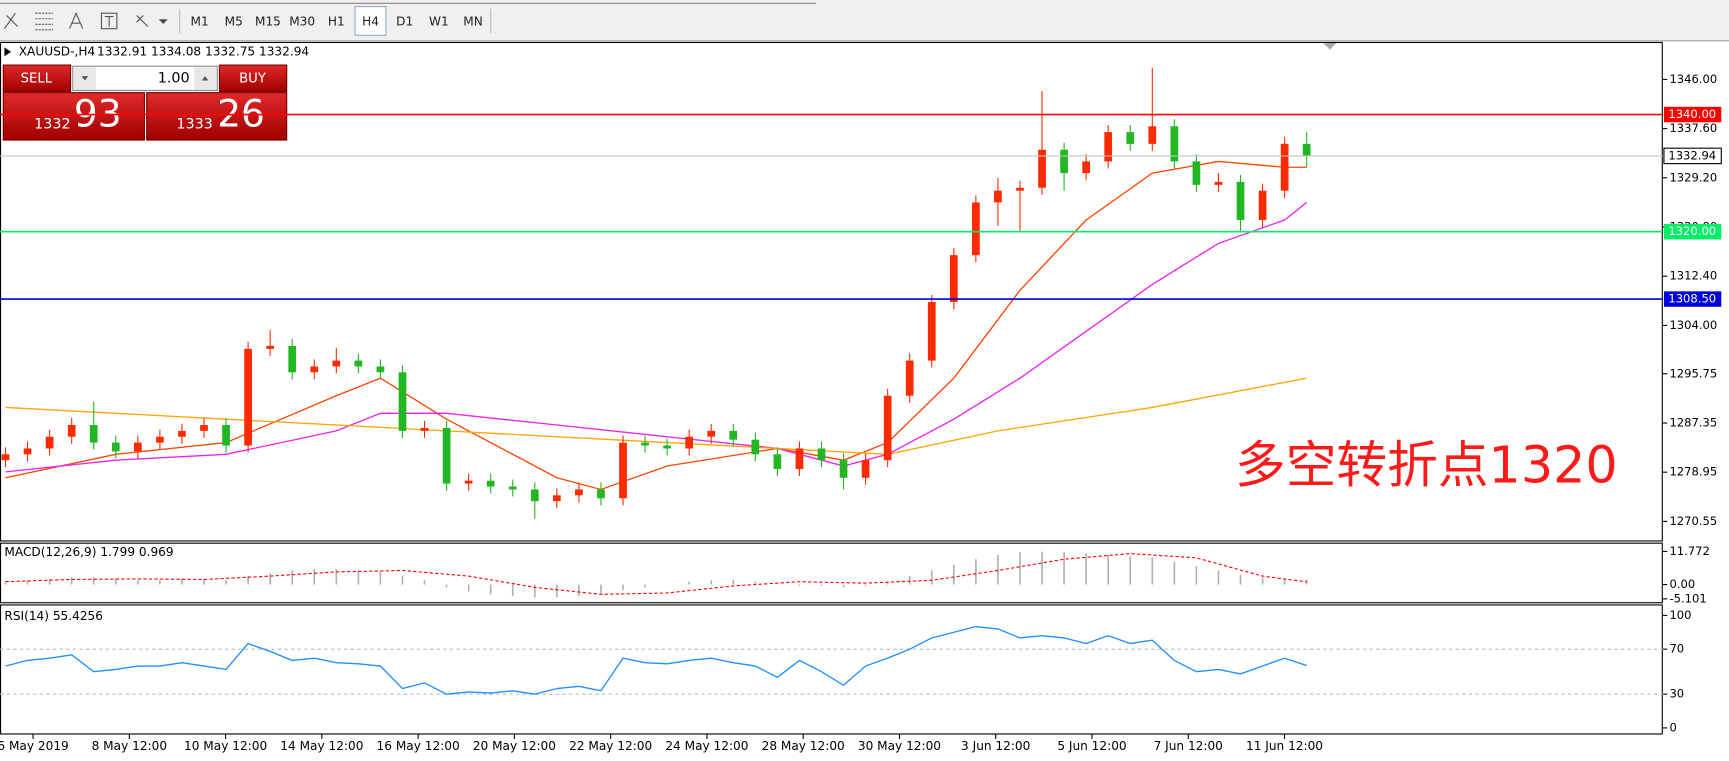  I want to click on timeframe-button: H4, so click(370, 22).